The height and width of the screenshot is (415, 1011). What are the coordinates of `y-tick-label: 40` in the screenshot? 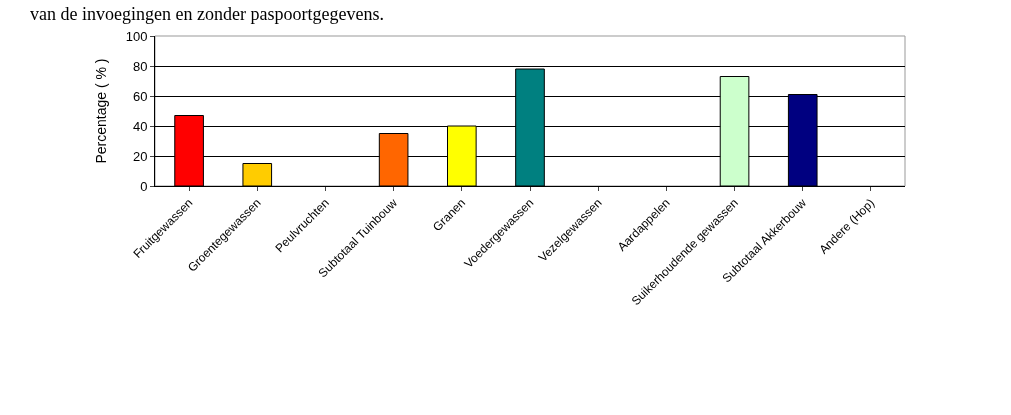 It's located at (140, 126).